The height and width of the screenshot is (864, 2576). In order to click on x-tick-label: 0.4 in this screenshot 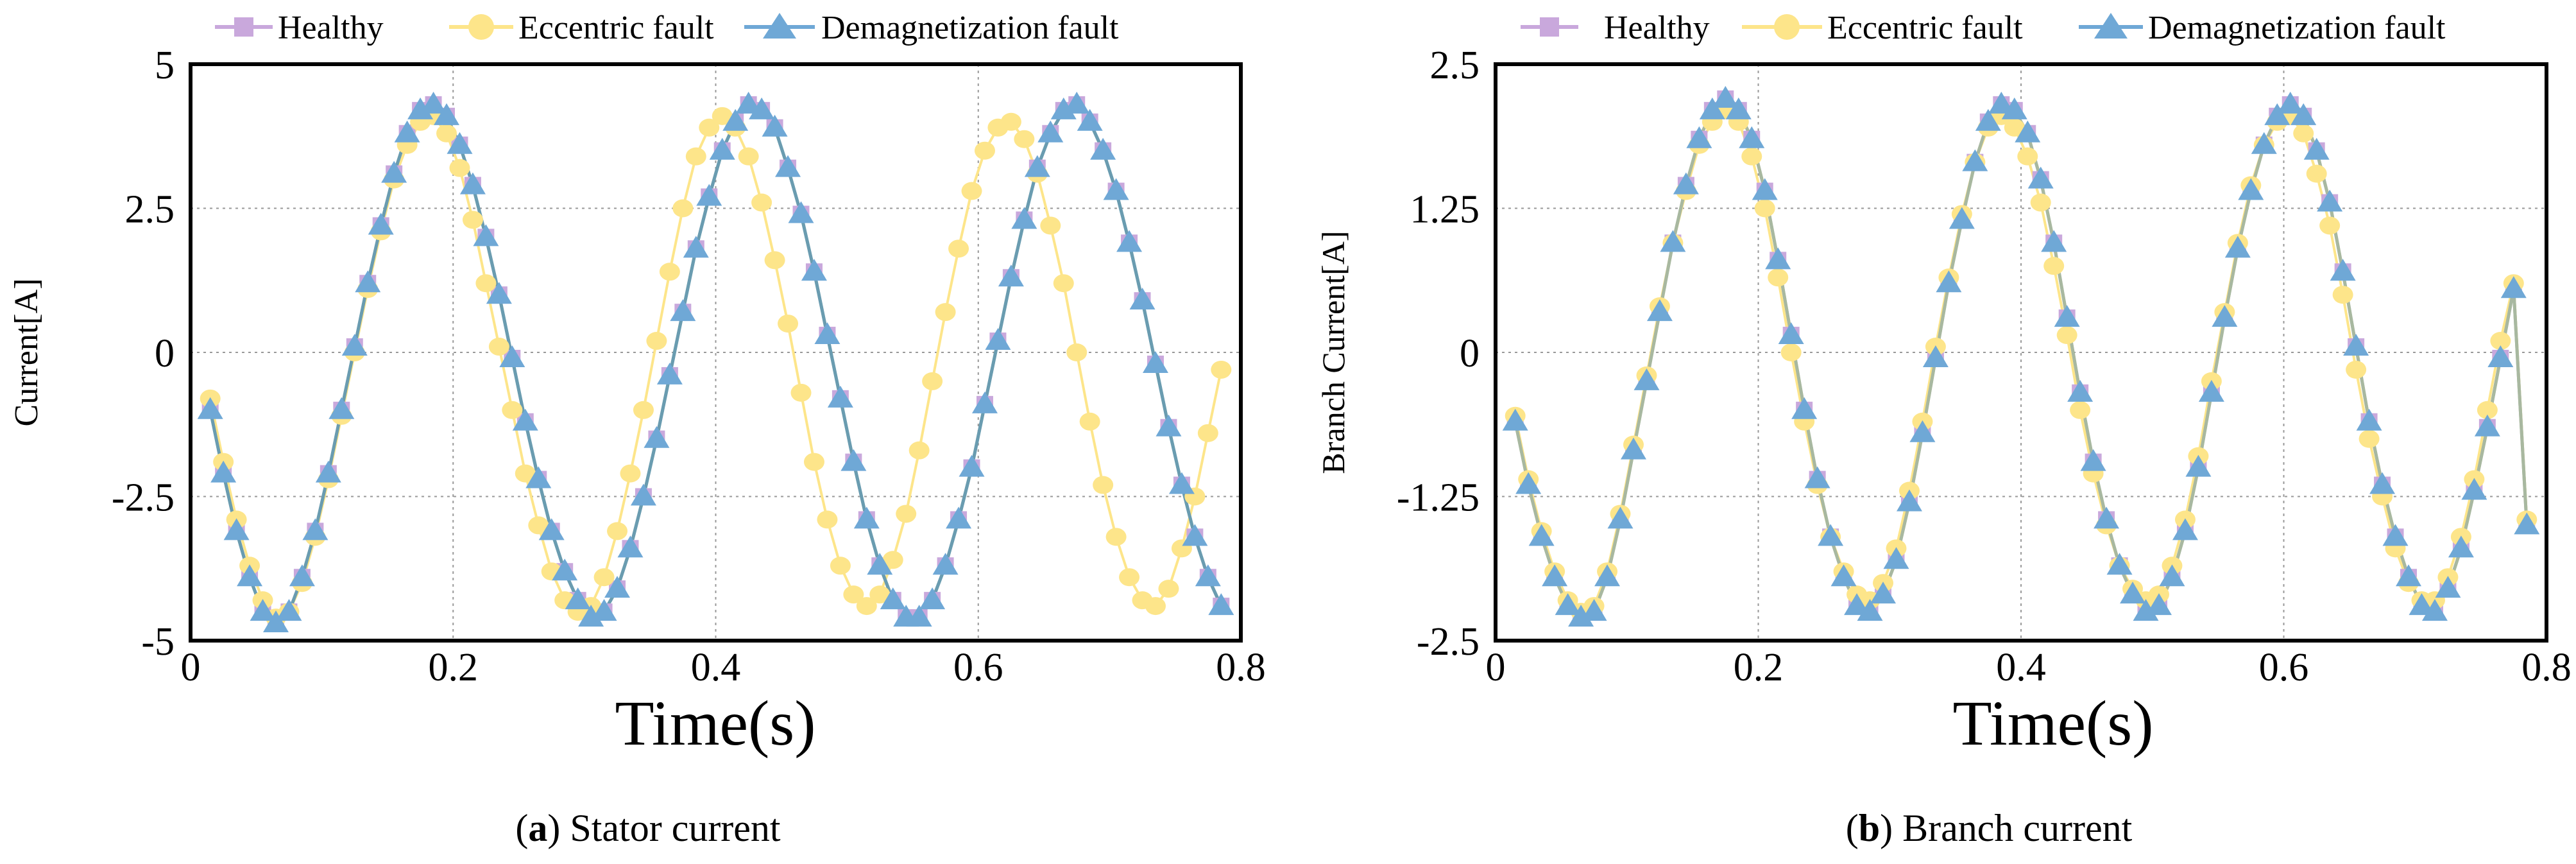, I will do `click(2021, 667)`.